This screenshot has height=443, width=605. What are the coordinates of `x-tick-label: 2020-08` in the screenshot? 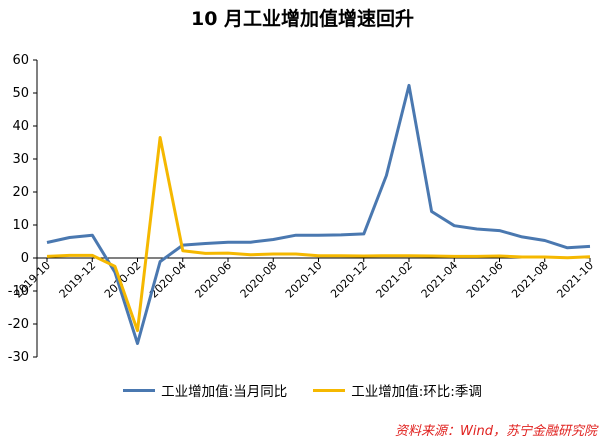 It's located at (259, 280).